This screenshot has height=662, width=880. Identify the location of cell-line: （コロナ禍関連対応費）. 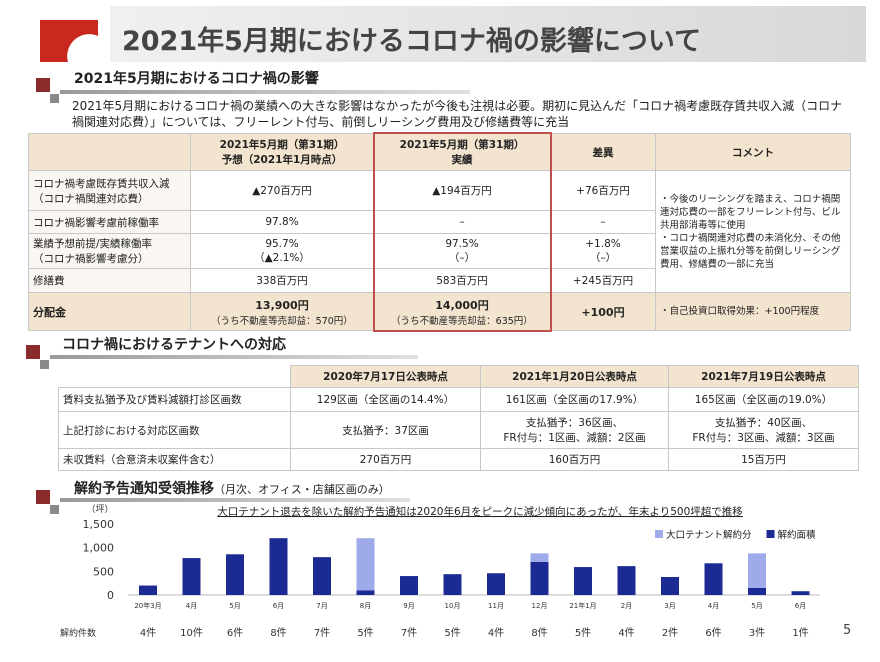
(91, 198).